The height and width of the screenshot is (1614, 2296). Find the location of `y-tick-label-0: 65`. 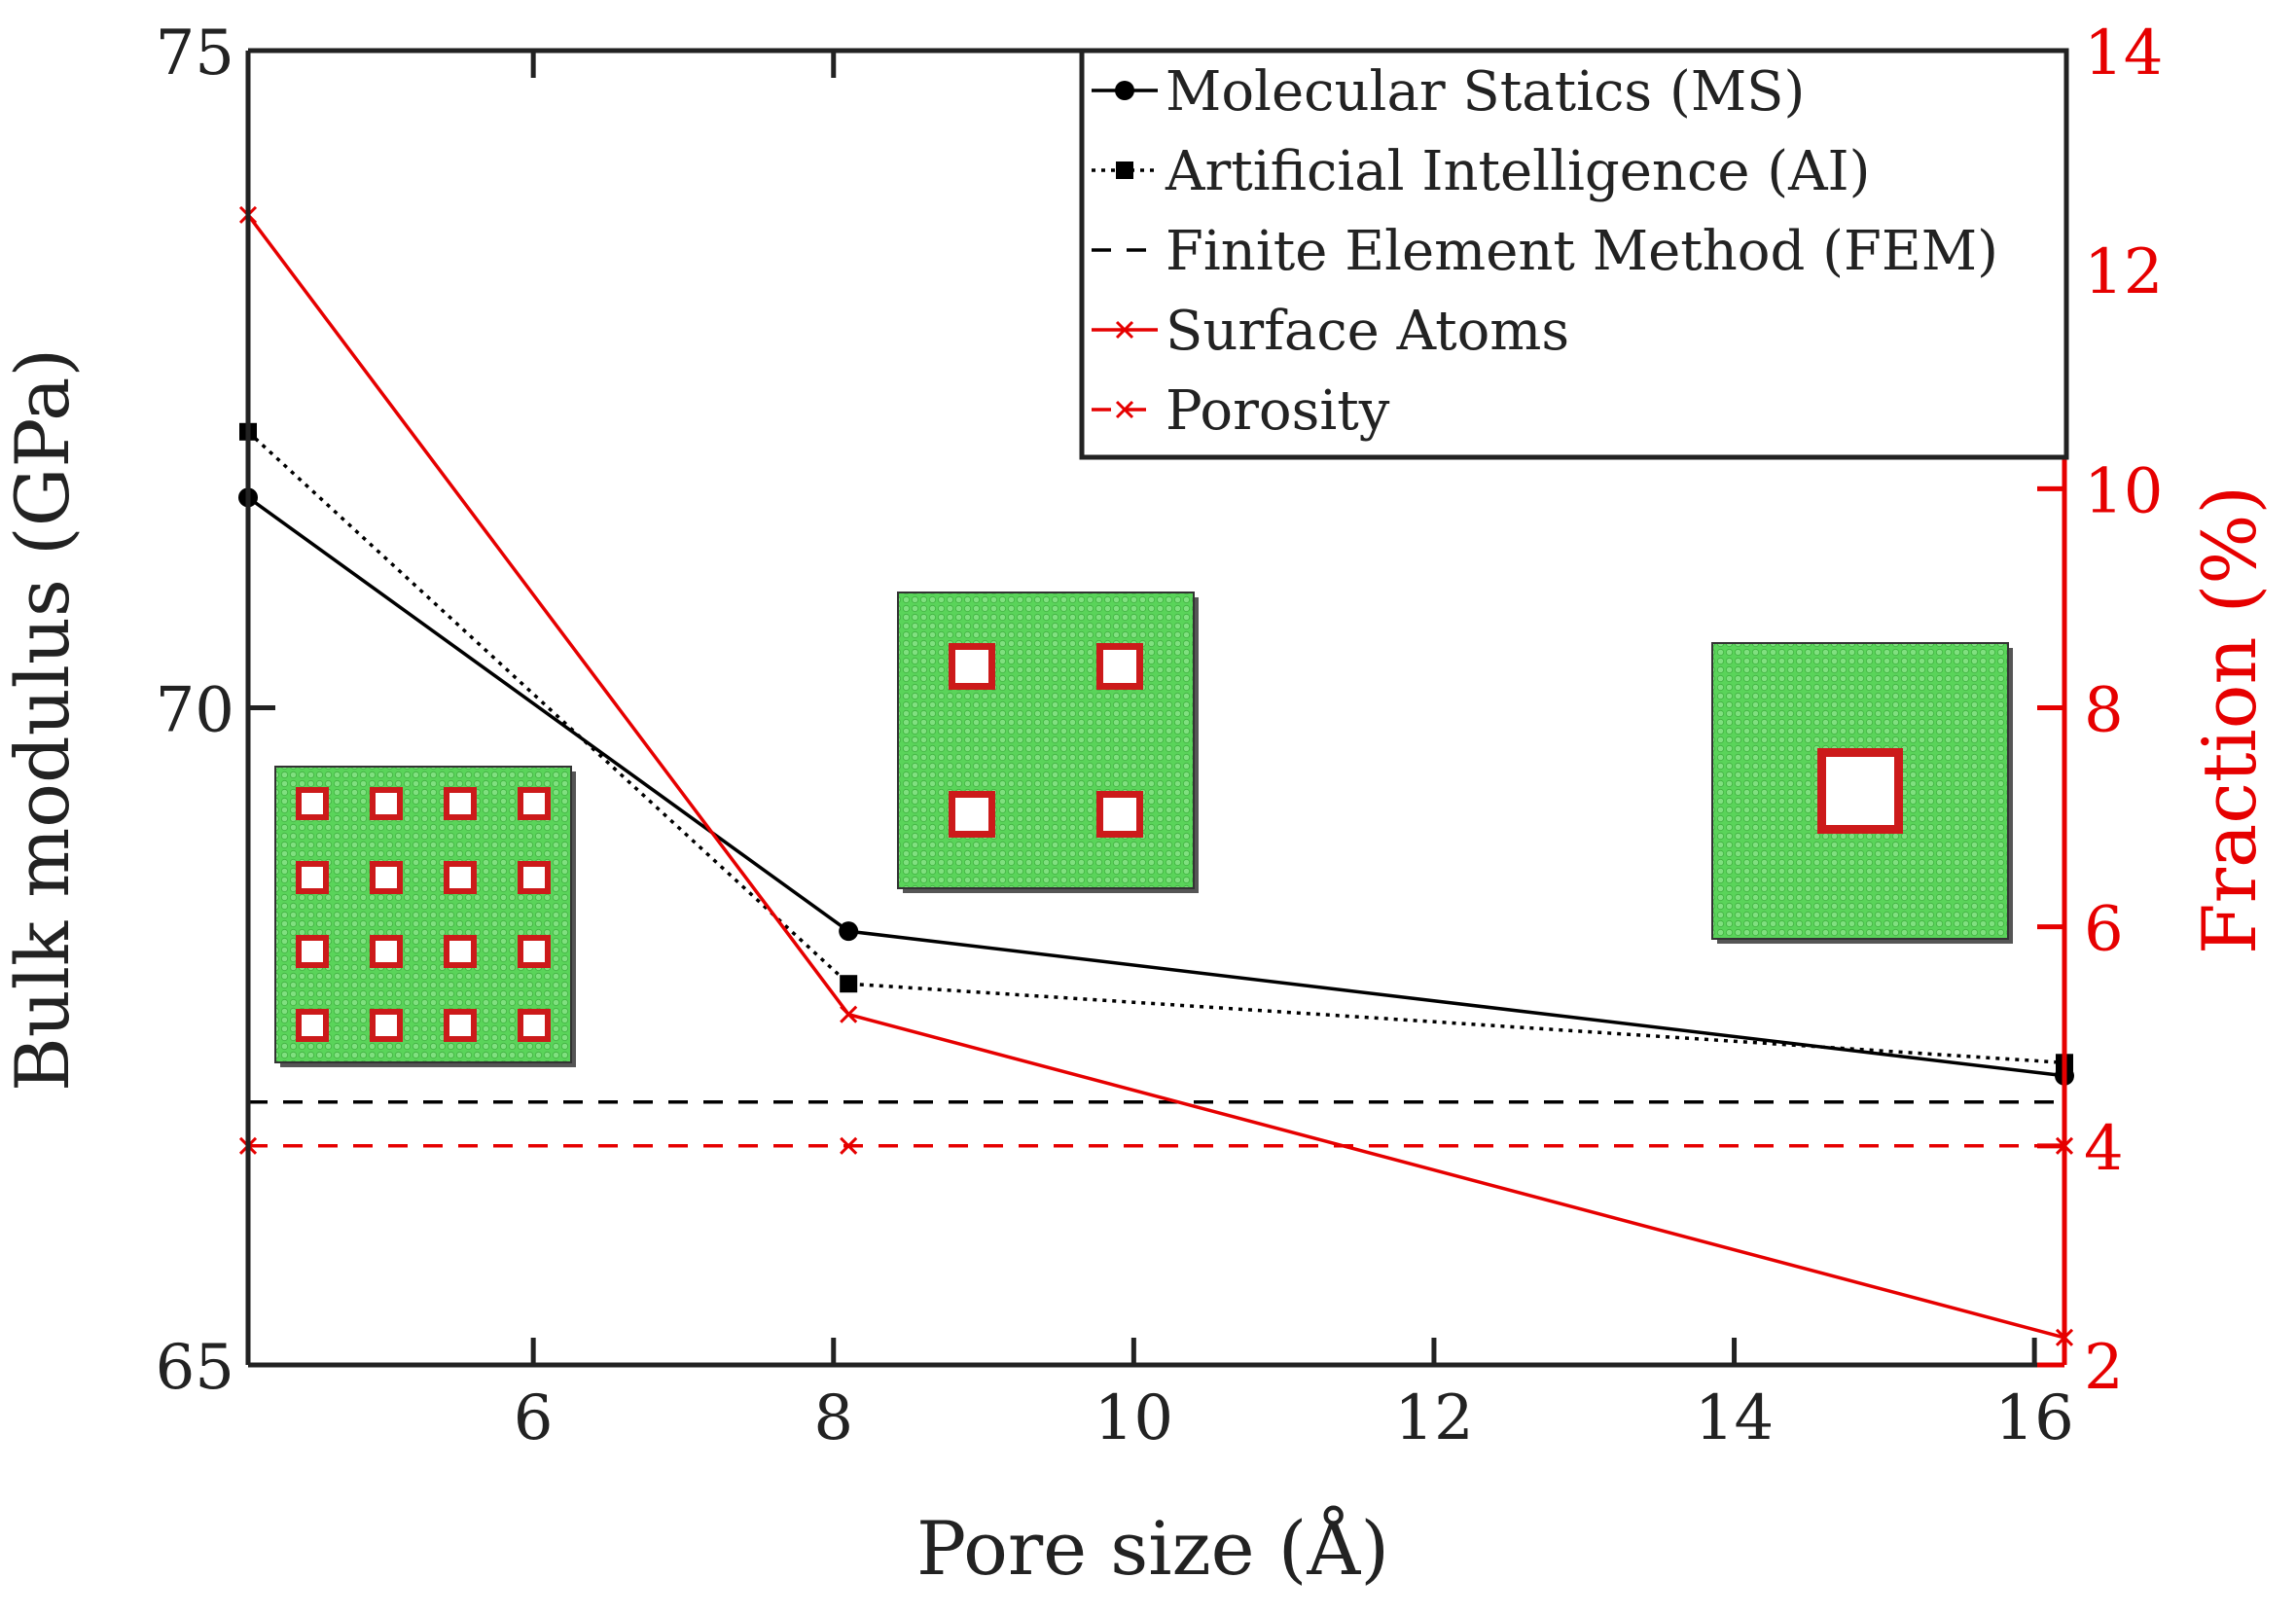

y-tick-label-0: 65 is located at coordinates (195, 1368).